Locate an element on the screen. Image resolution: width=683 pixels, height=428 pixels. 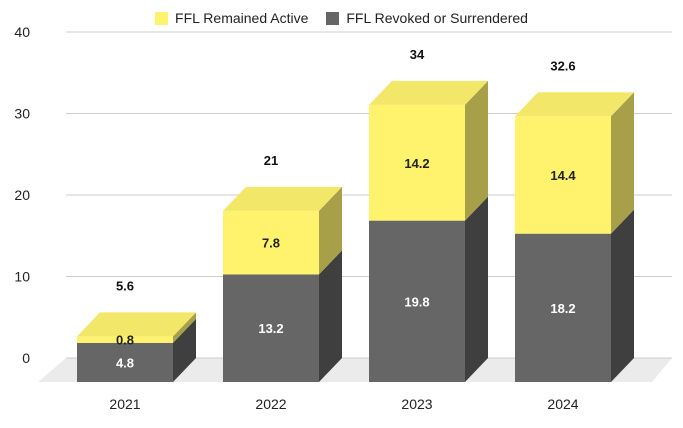
data-label-revoked: 19.8 is located at coordinates (416, 301).